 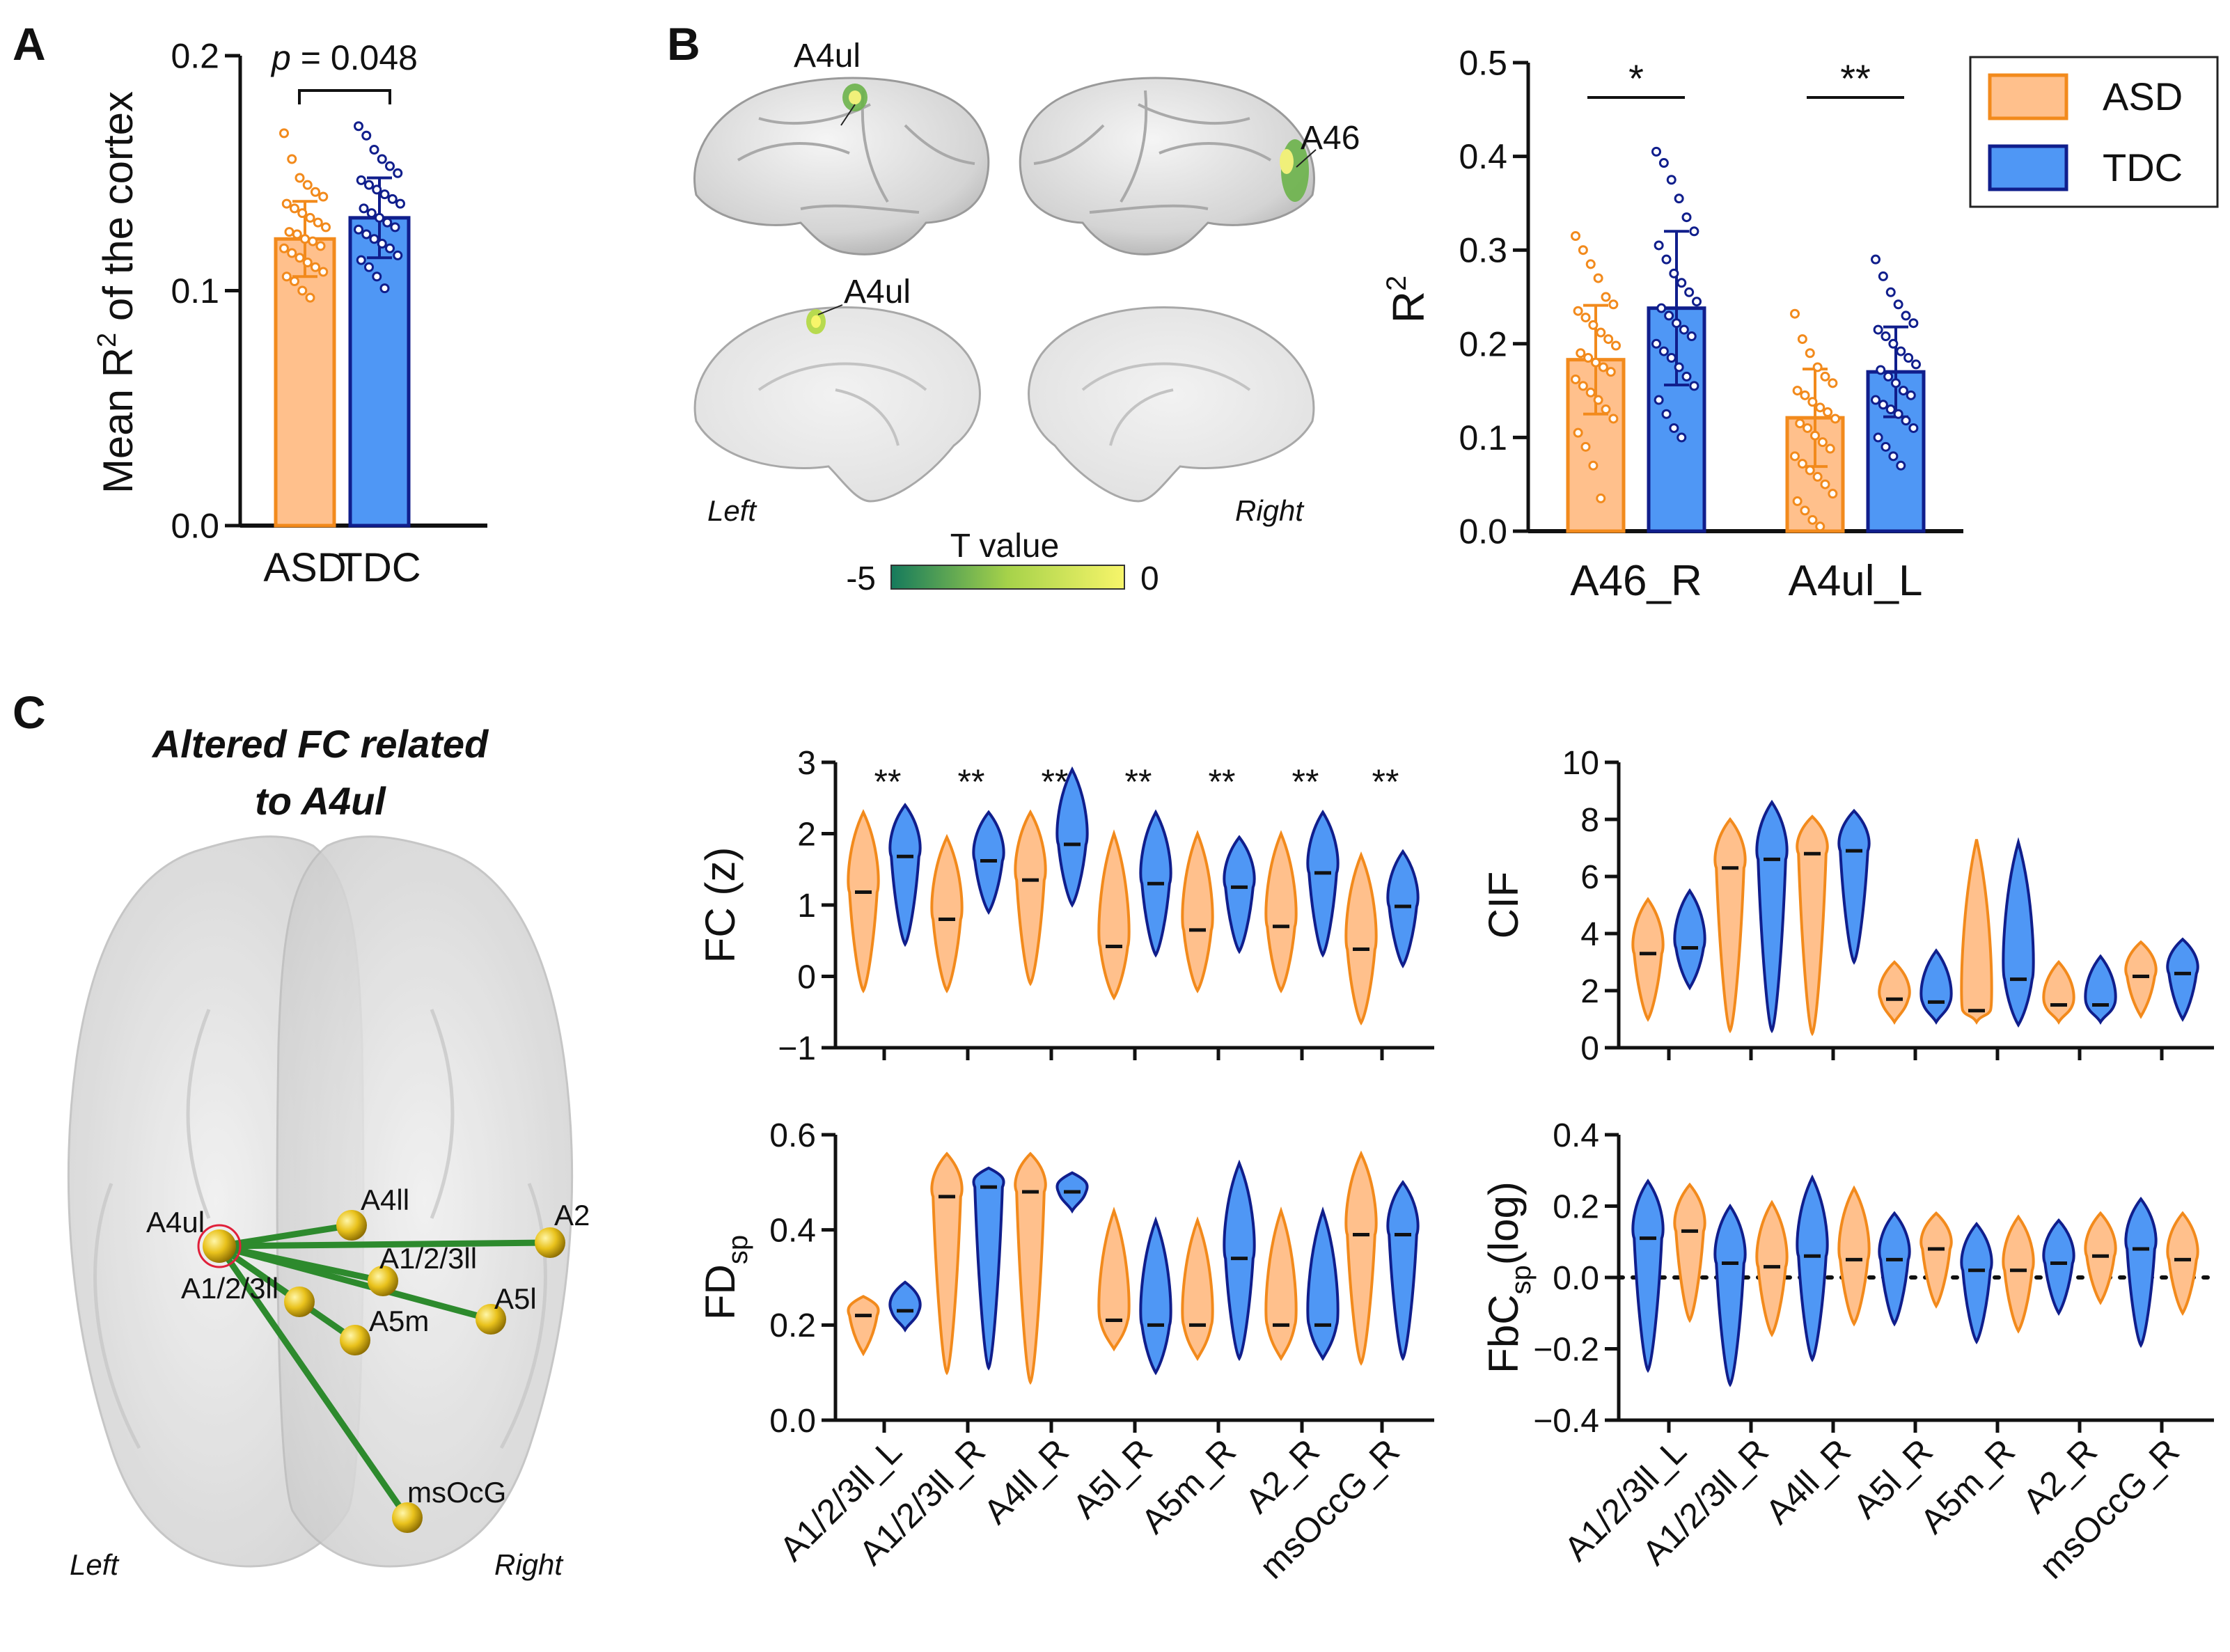 What do you see at coordinates (550, 1242) in the screenshot?
I see `node-a2` at bounding box center [550, 1242].